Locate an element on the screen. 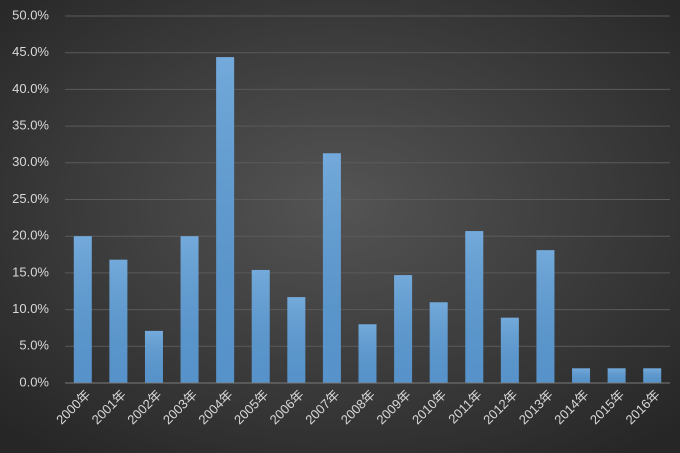  y-tick-label: 40.0% is located at coordinates (30, 88).